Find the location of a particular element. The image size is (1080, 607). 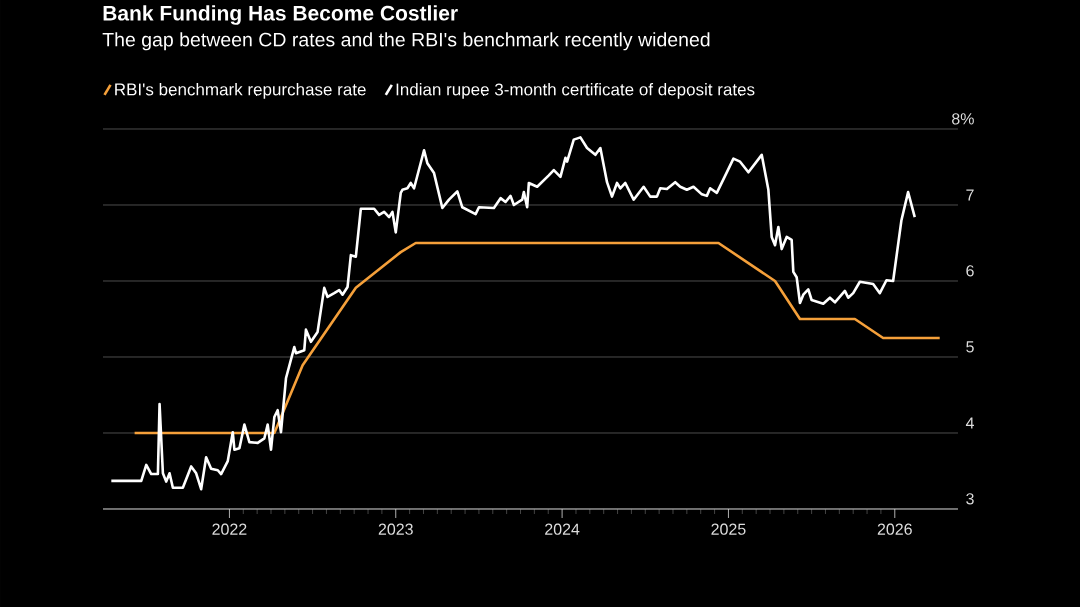

y-tick-label: 3 is located at coordinates (970, 499).